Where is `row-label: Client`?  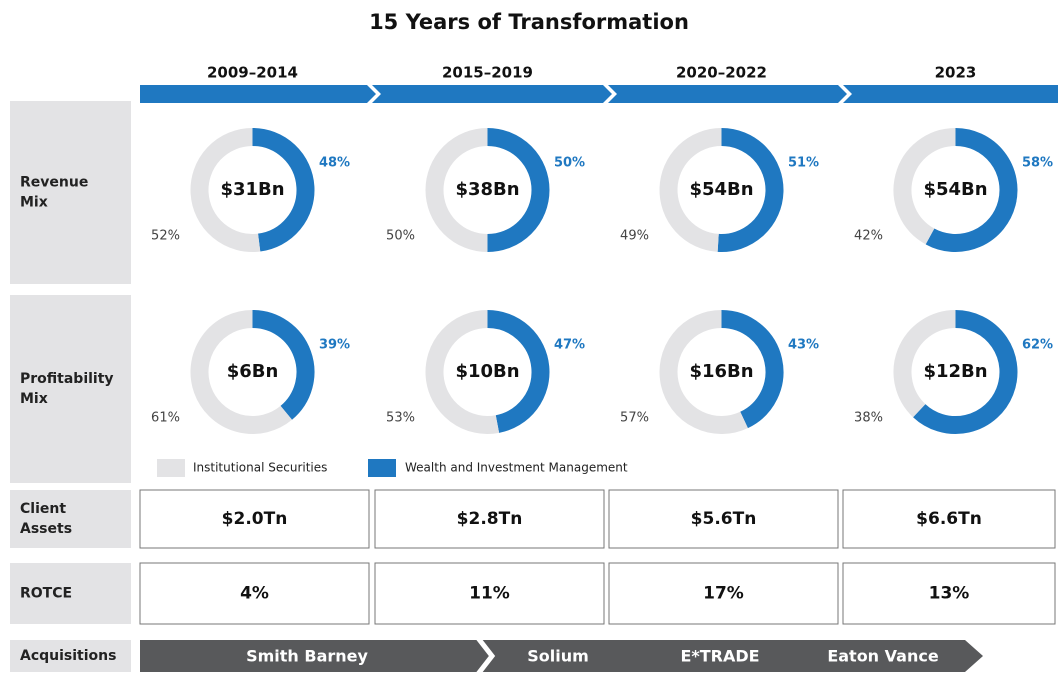 row-label: Client is located at coordinates (43, 509).